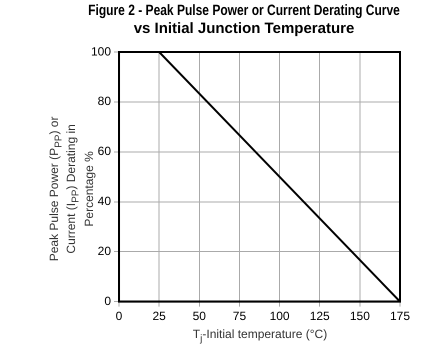 Image resolution: width=436 pixels, height=349 pixels. What do you see at coordinates (105, 101) in the screenshot?
I see `y-tick-label: 80` at bounding box center [105, 101].